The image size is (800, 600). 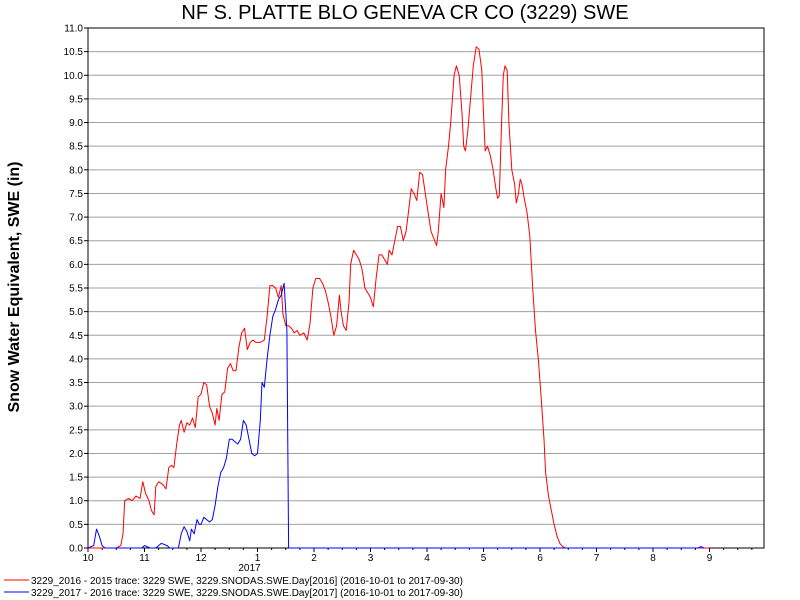 What do you see at coordinates (484, 558) in the screenshot?
I see `x-tick-label: 5` at bounding box center [484, 558].